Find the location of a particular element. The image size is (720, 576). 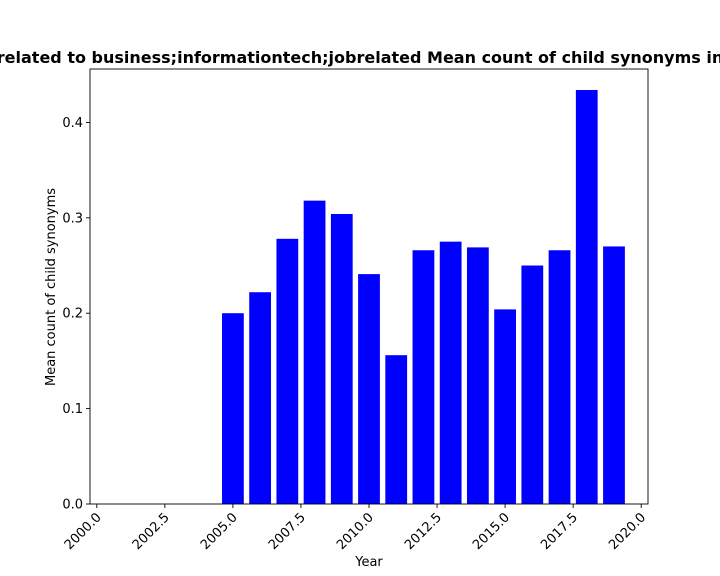

bar-2013 is located at coordinates (450, 372).